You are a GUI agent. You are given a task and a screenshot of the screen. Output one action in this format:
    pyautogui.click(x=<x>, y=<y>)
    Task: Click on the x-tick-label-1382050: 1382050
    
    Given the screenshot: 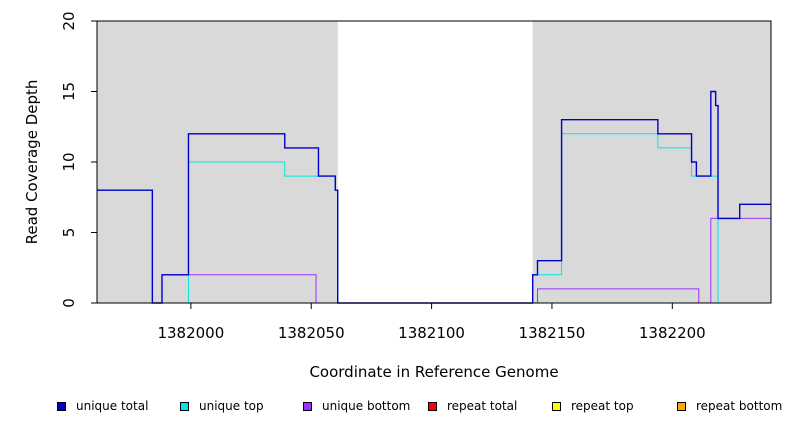 What is the action you would take?
    pyautogui.click(x=311, y=333)
    